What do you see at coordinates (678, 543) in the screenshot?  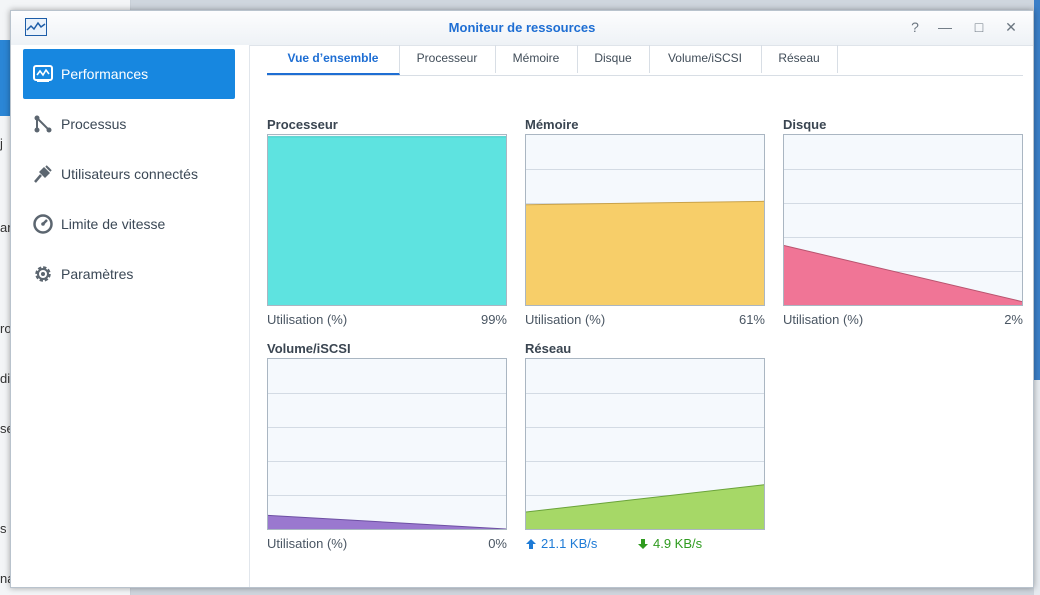 I see `download-rate-value: 4.9 KB/s` at bounding box center [678, 543].